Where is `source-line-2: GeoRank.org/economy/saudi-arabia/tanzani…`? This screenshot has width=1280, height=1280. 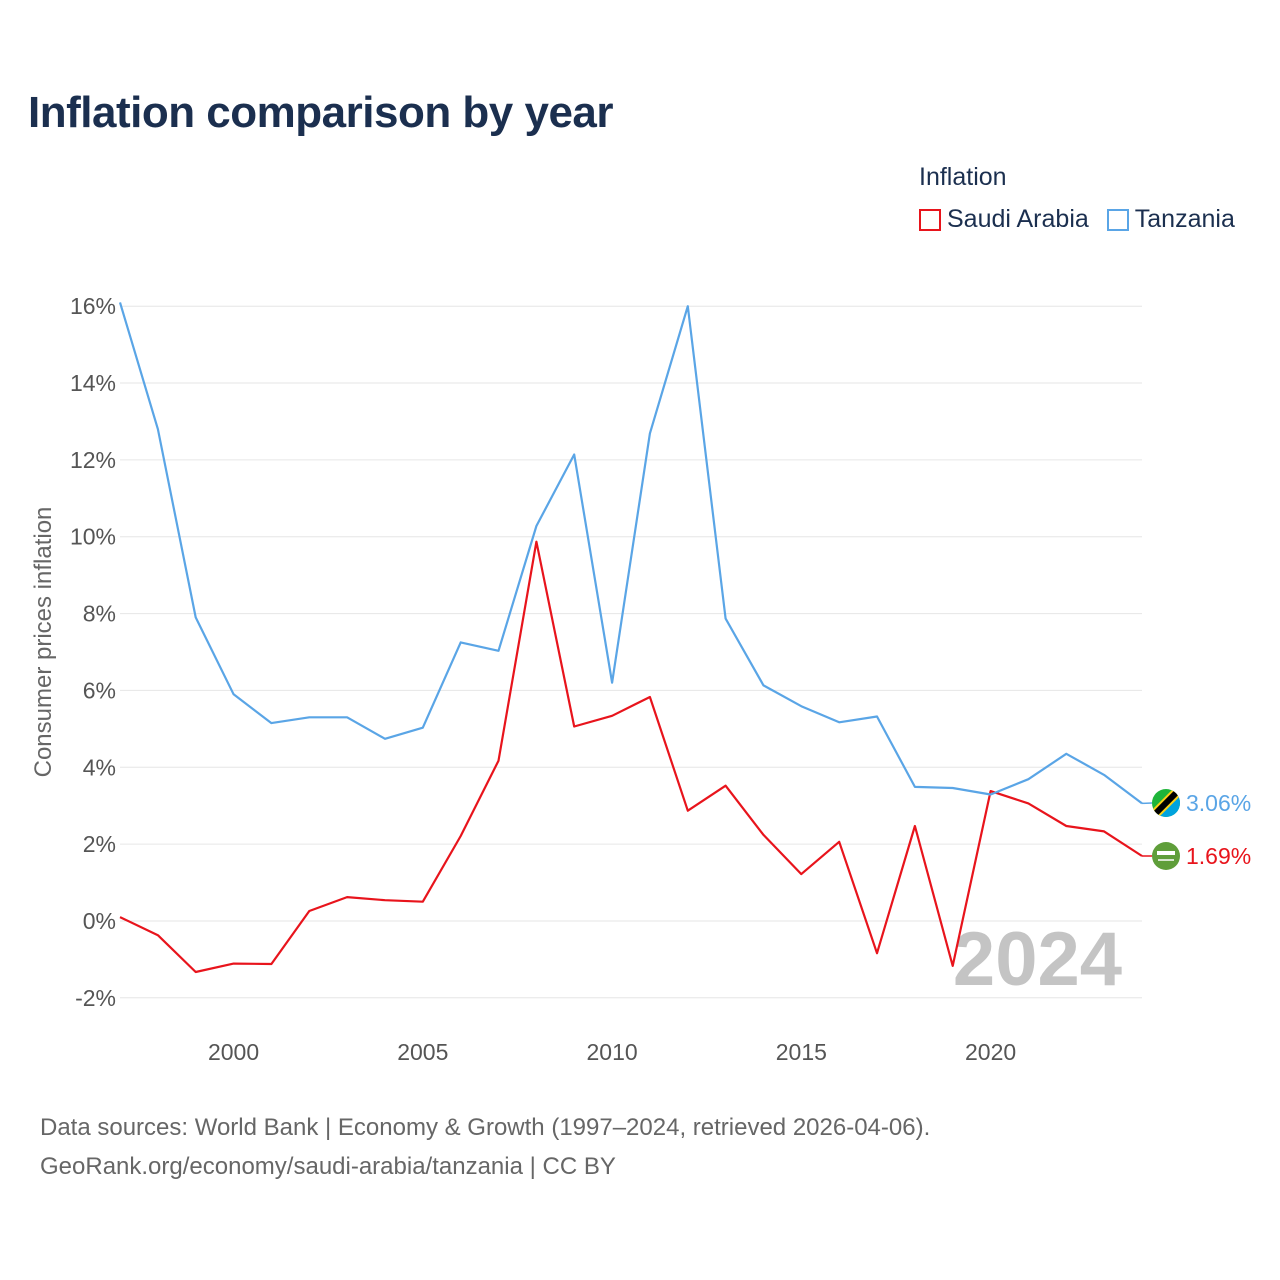
source-line-2: GeoRank.org/economy/saudi-arabia/tanzani… is located at coordinates (328, 1166).